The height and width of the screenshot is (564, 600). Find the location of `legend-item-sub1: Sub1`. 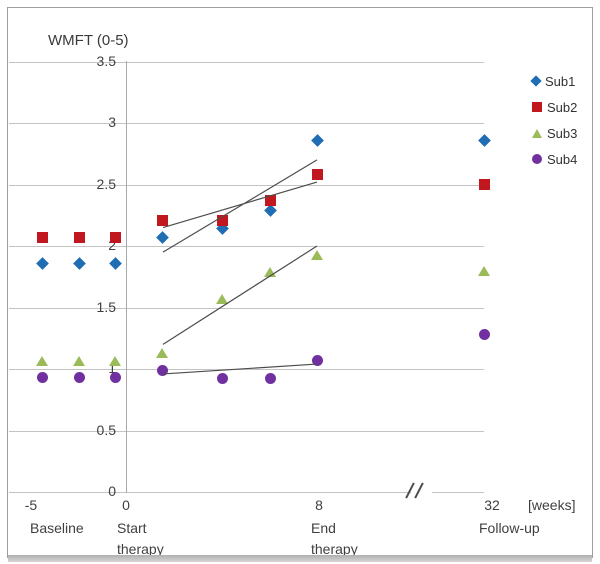

legend-item-sub1: Sub1 is located at coordinates (553, 81).